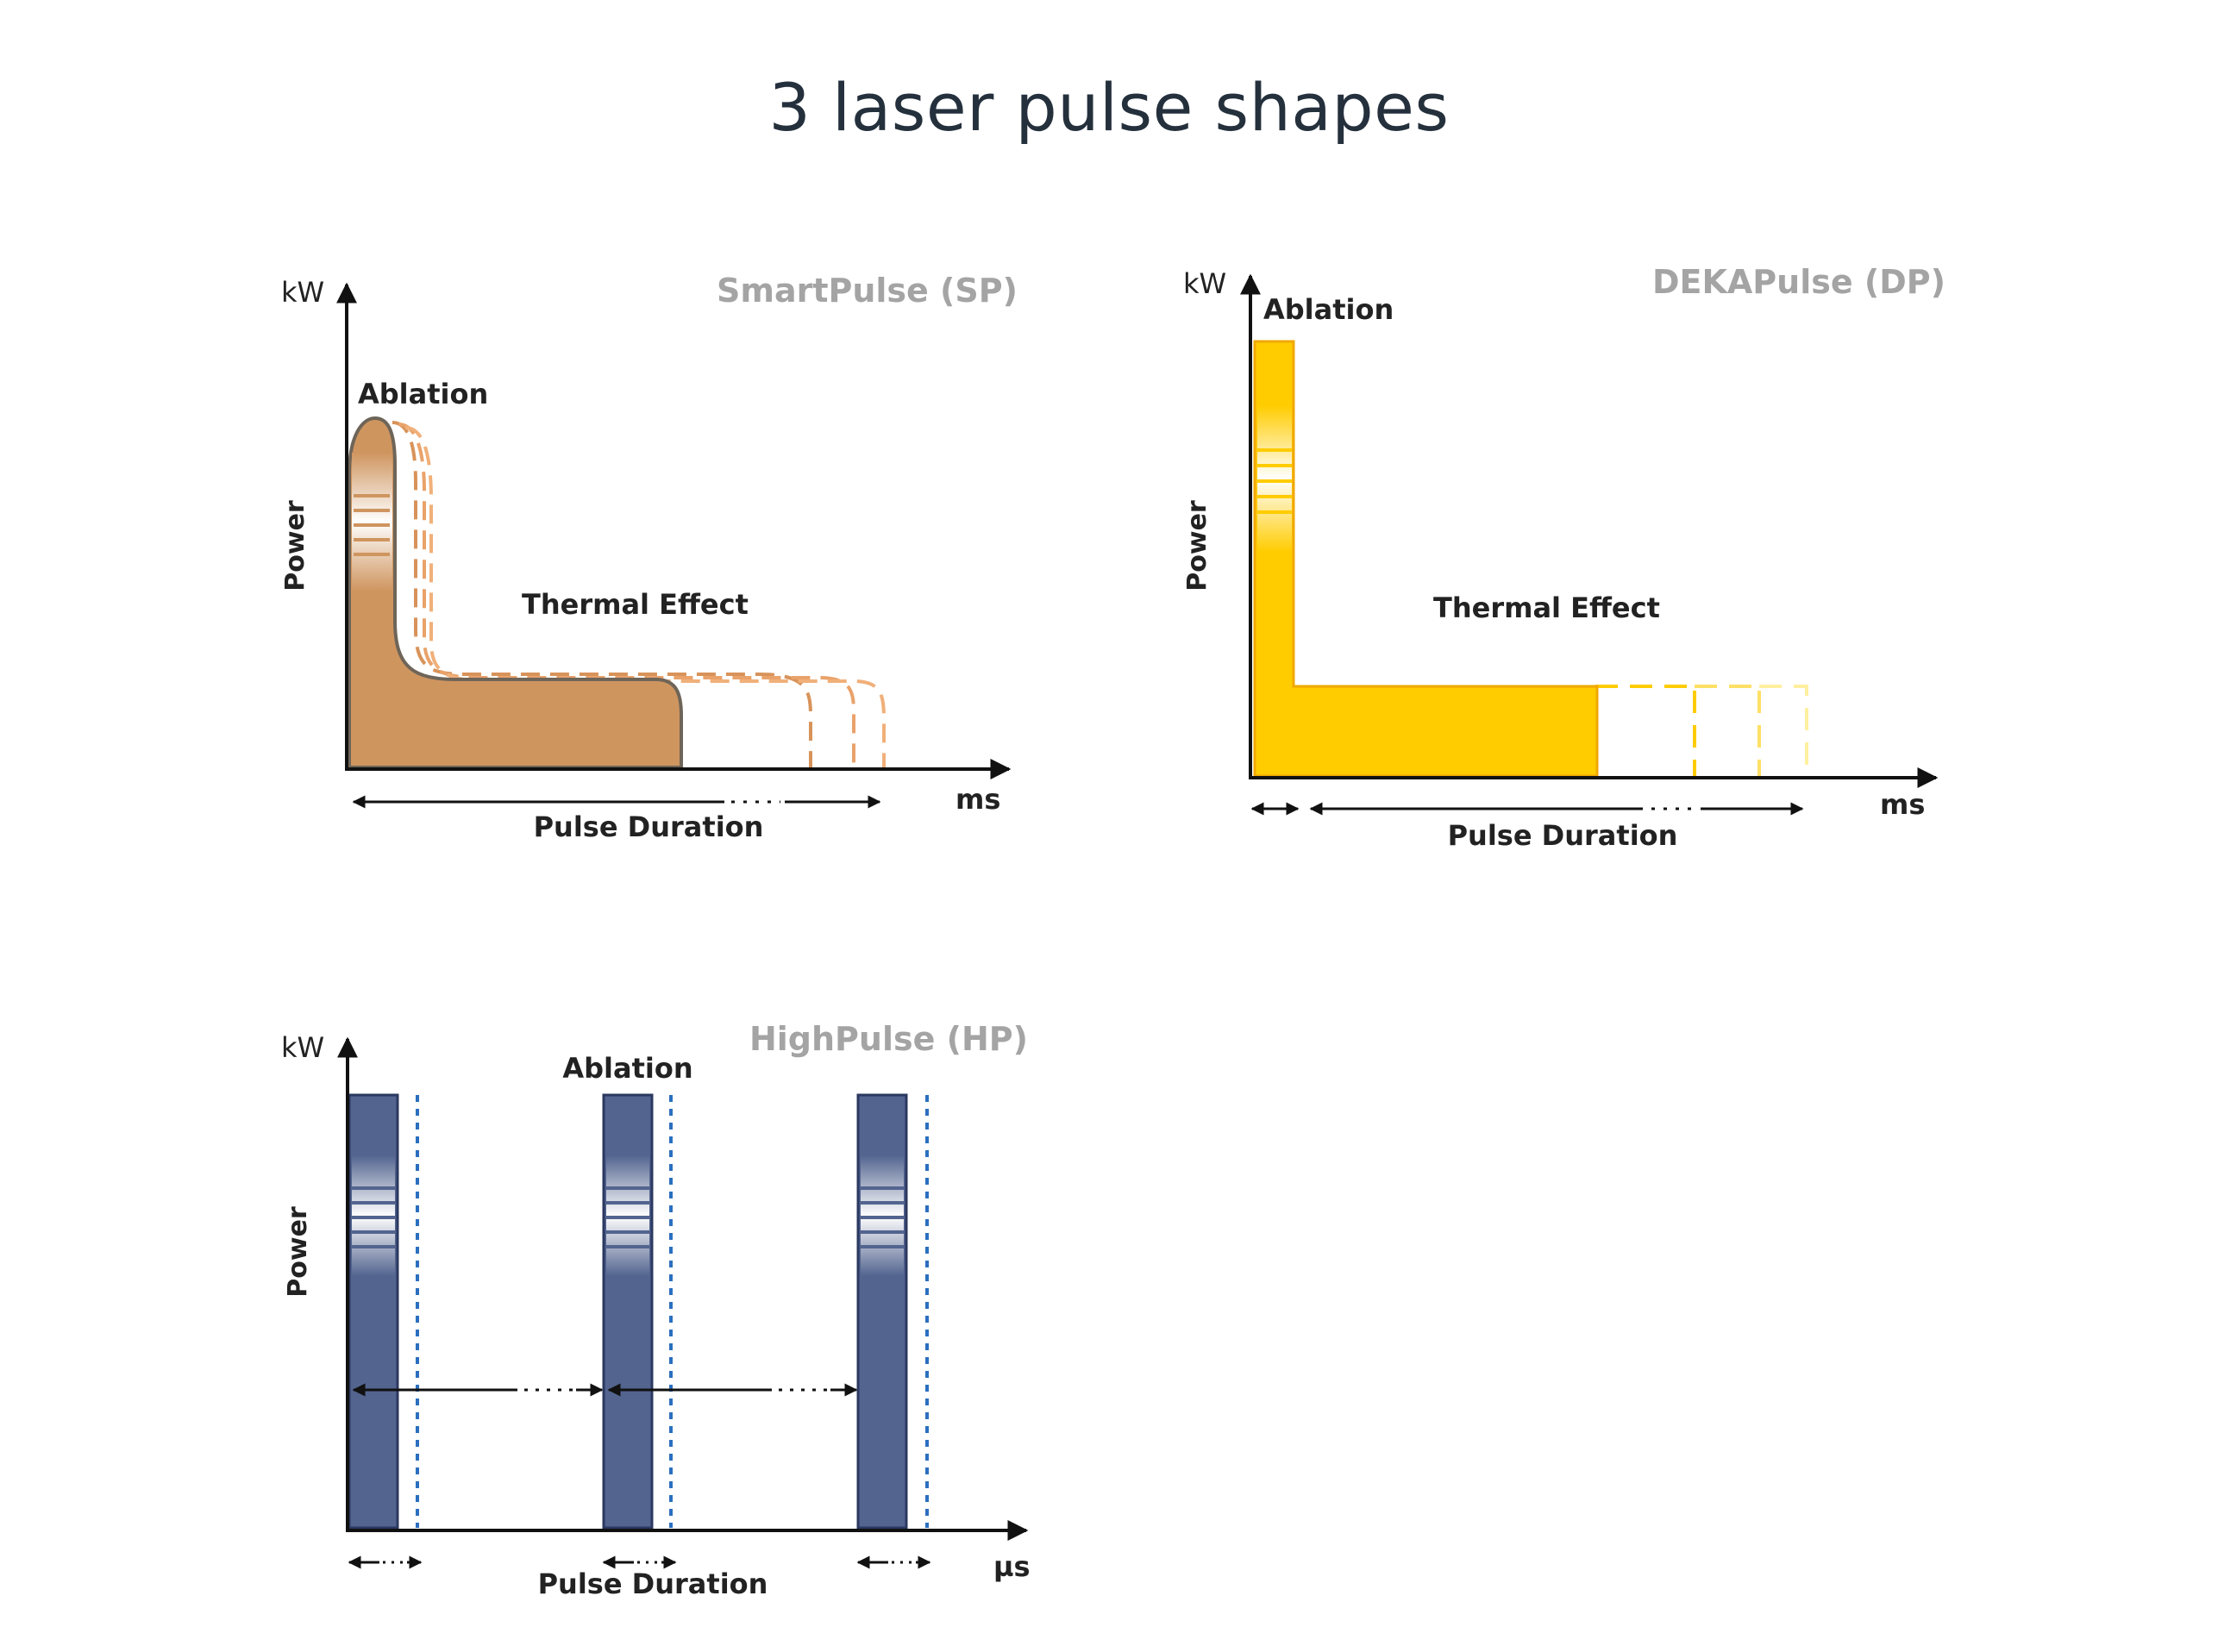 The image size is (2218, 1652). Describe the element at coordinates (1563, 835) in the screenshot. I see `dekapulse-duration-label: Pulse Duration` at that location.